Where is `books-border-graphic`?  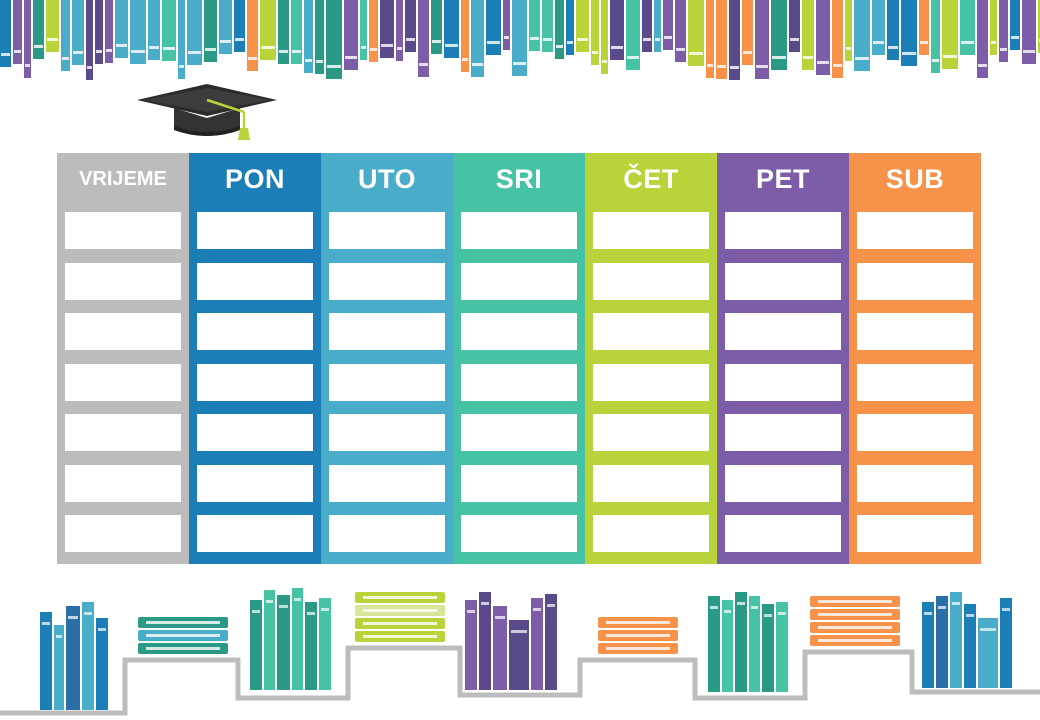
books-border-graphic is located at coordinates (520, 40).